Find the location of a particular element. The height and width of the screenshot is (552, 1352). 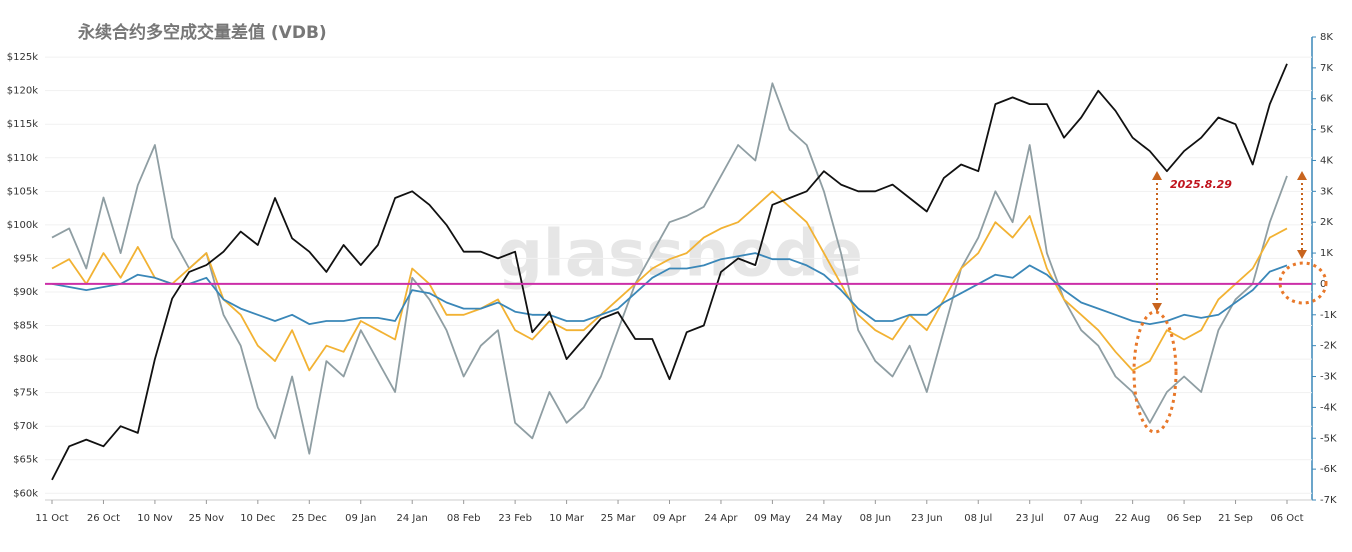

x-tick-label: 25 Nov is located at coordinates (207, 518).